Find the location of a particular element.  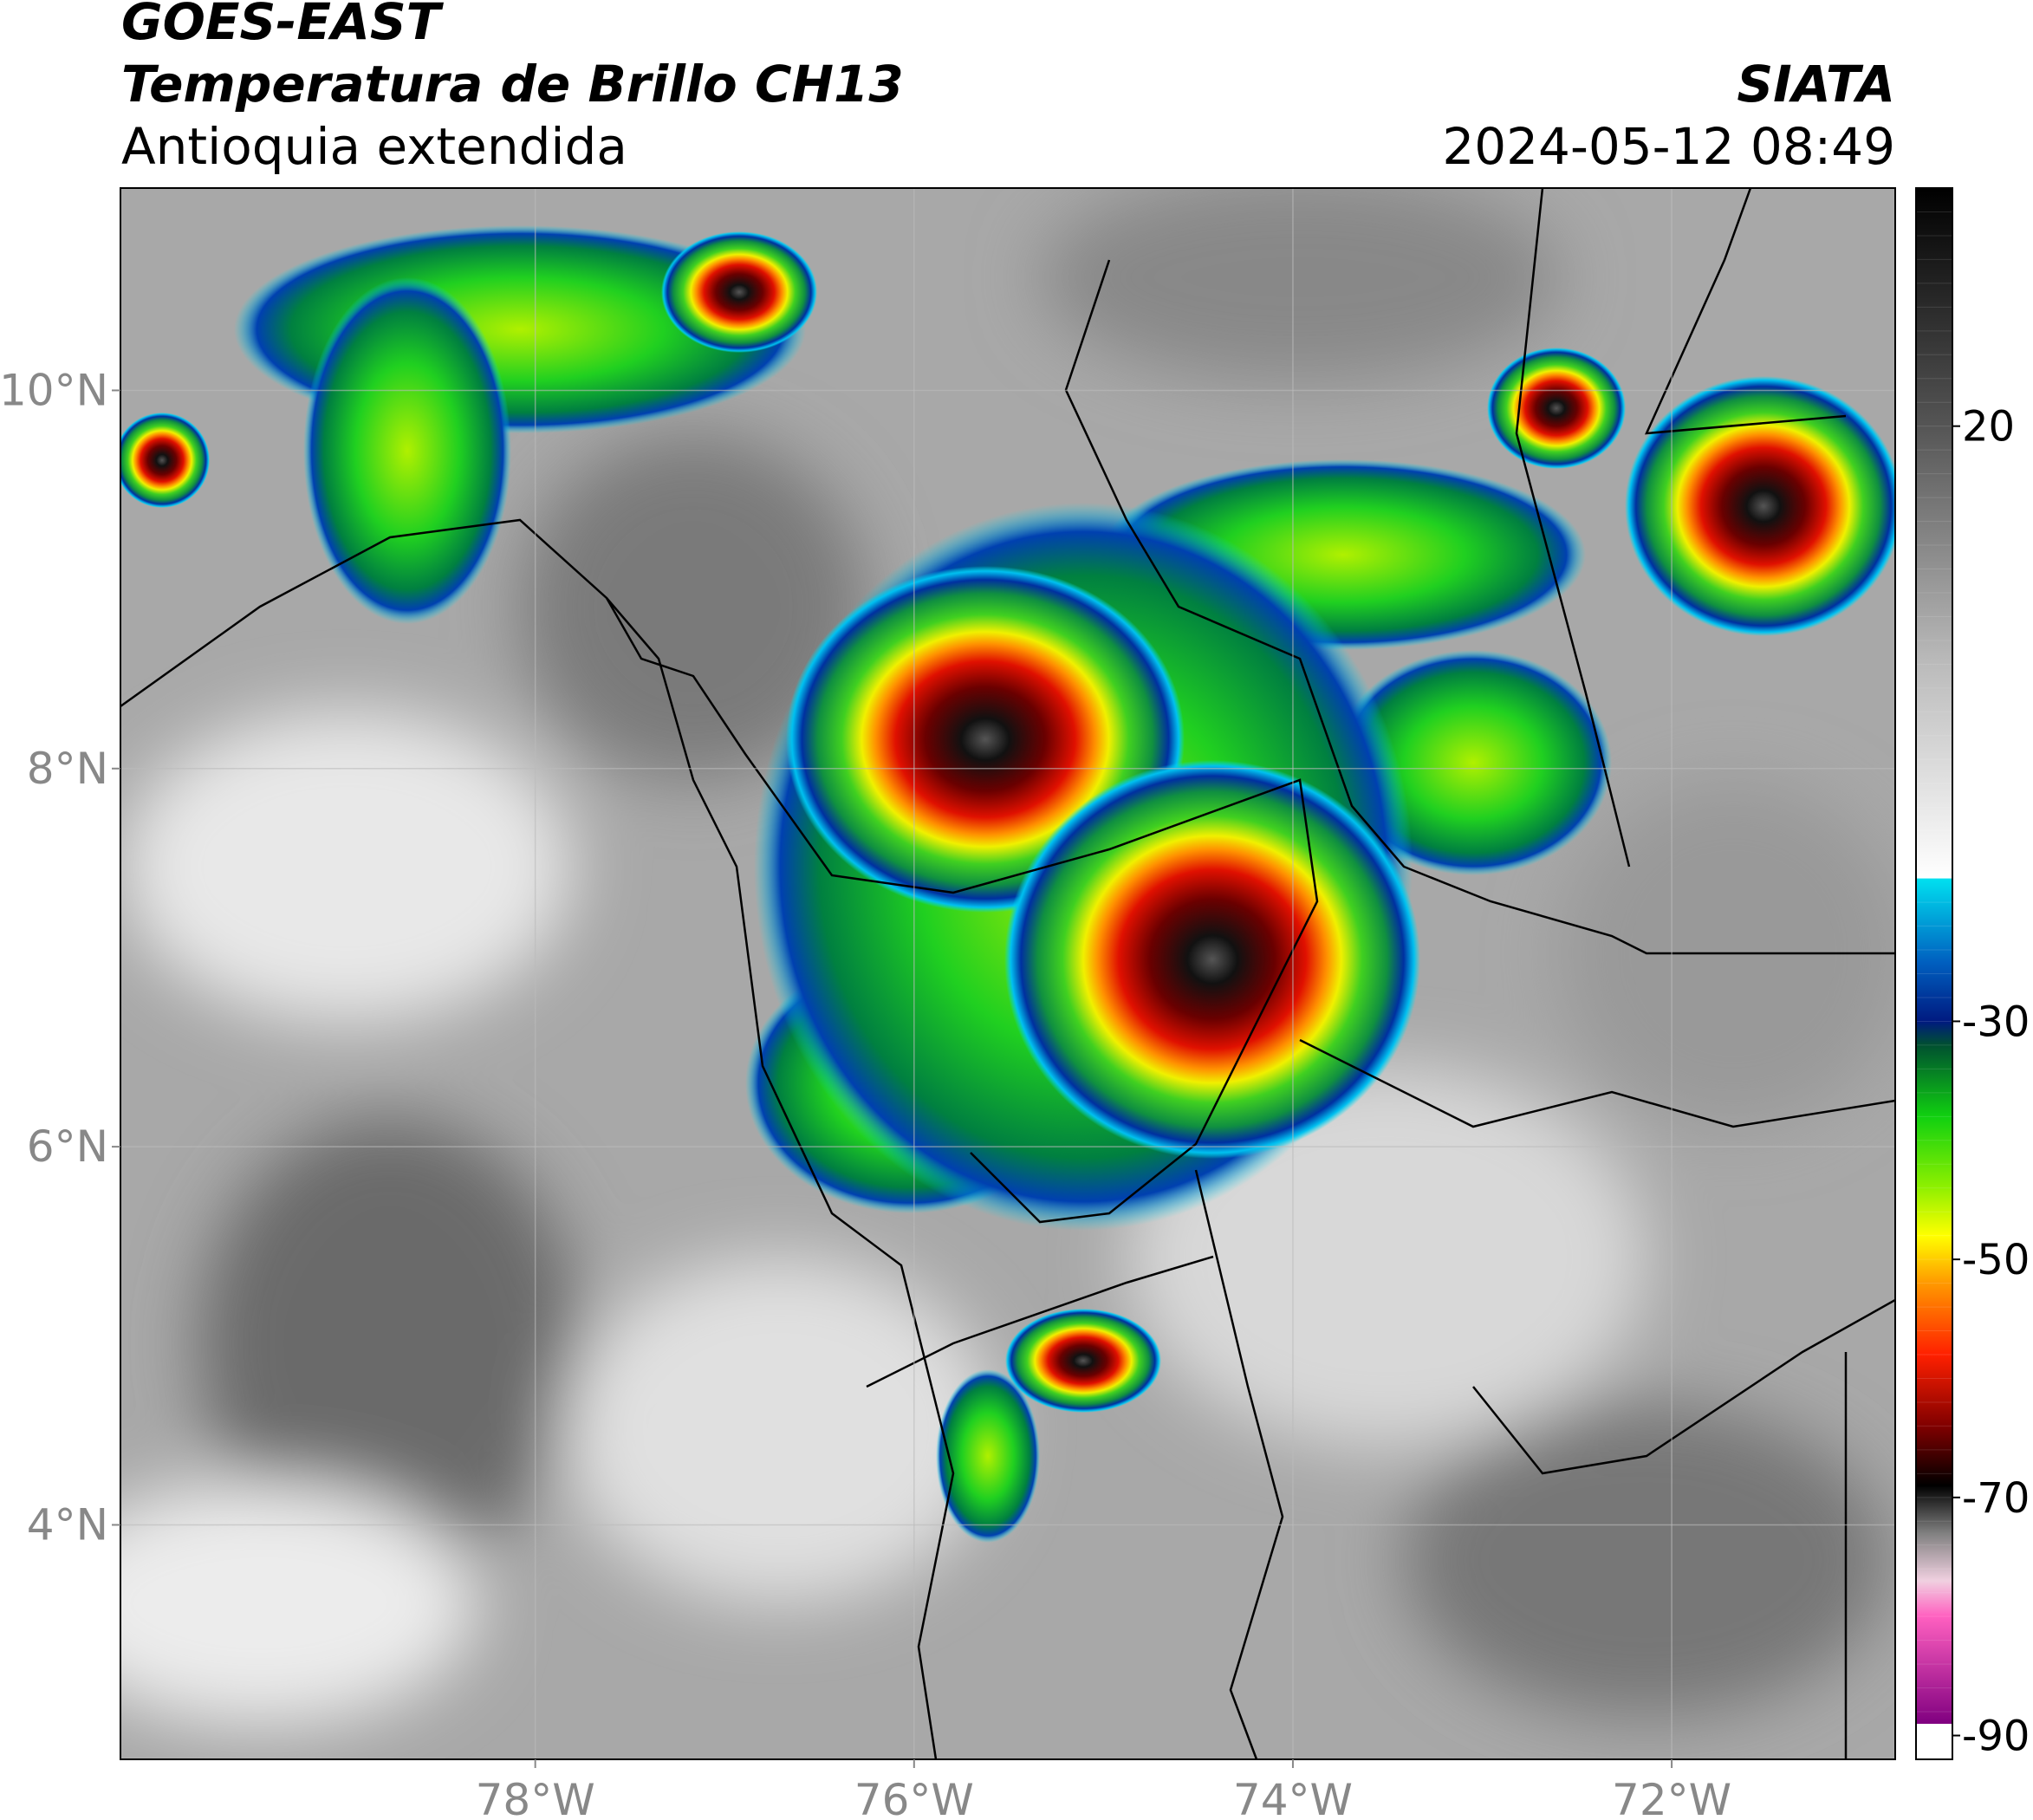

x-tick-label: 78°W is located at coordinates (535, 1797).